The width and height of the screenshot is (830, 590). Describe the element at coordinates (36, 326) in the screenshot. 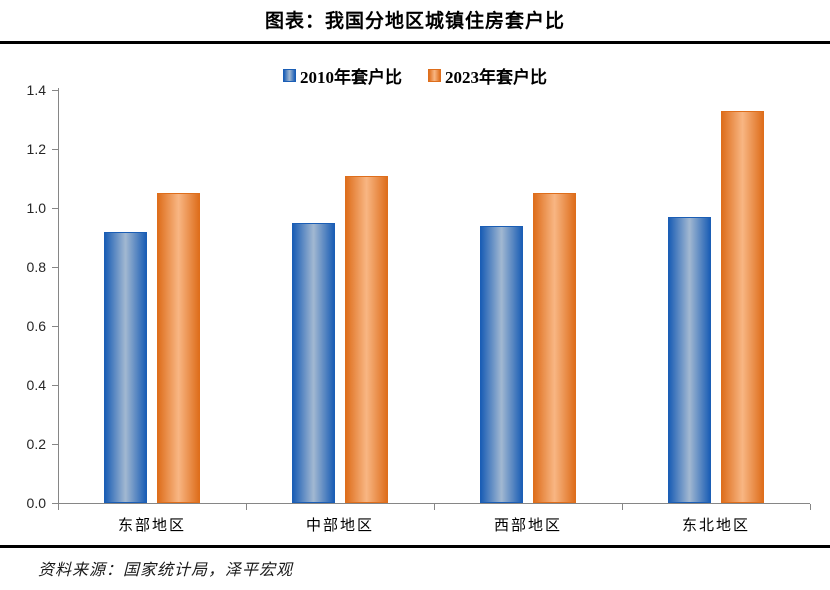

I see `y-axis-tick-label: 0.6` at that location.